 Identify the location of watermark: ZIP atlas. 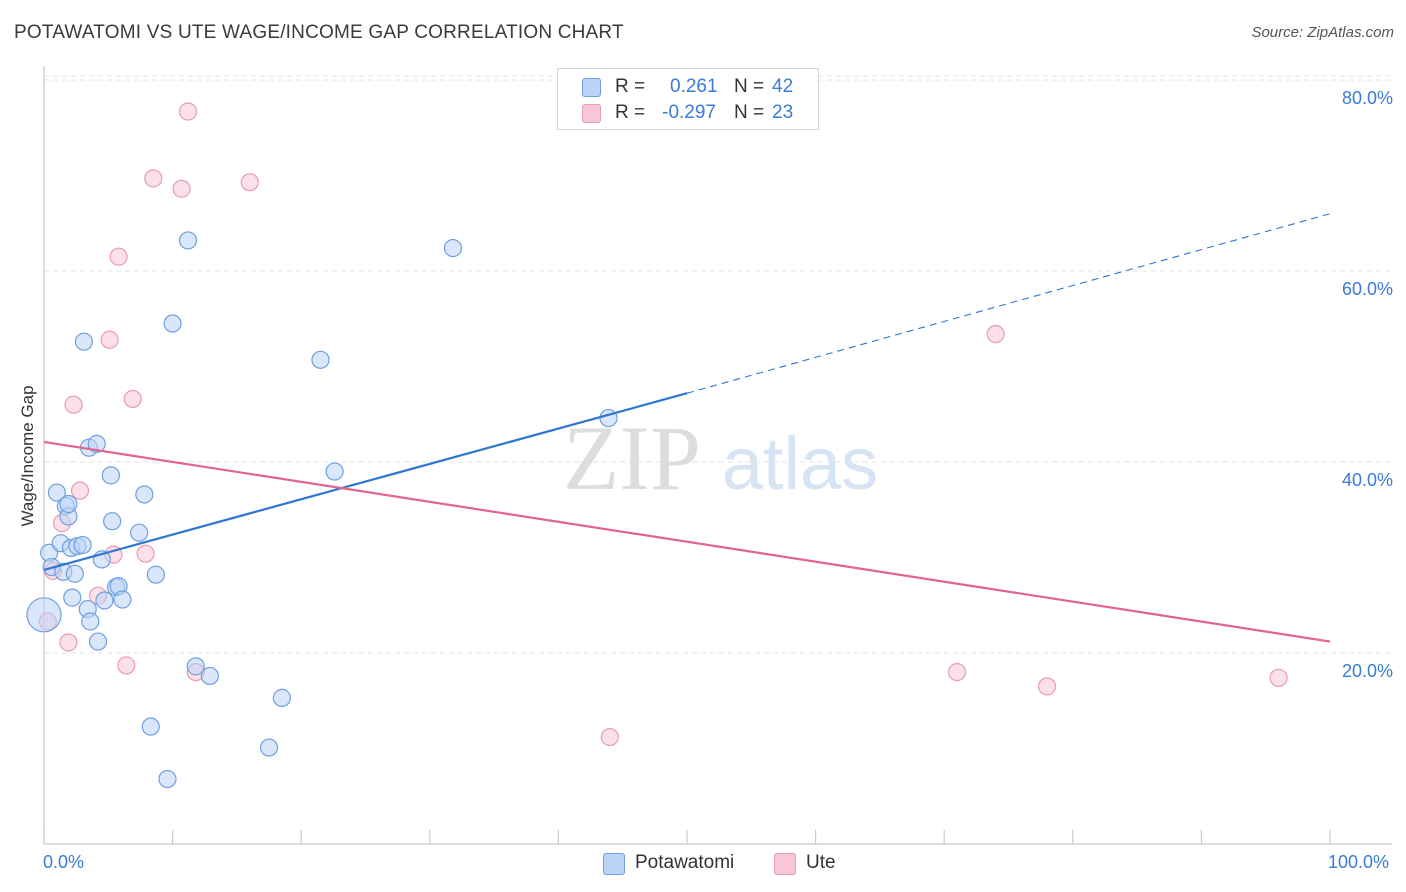
(720, 458).